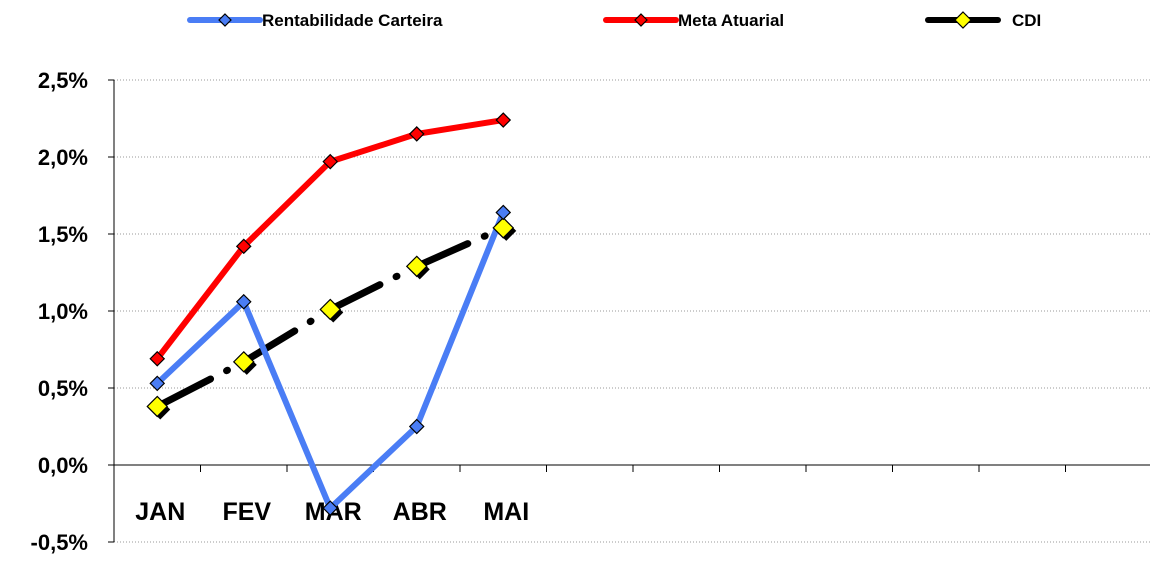 The width and height of the screenshot is (1150, 561). What do you see at coordinates (506, 512) in the screenshot?
I see `x-category-label: MAI` at bounding box center [506, 512].